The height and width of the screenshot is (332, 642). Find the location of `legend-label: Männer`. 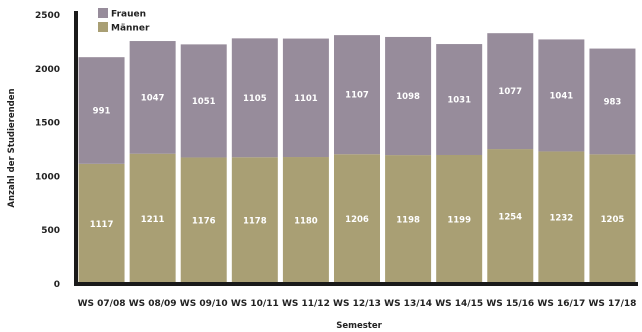

legend-label: Männer is located at coordinates (130, 29).